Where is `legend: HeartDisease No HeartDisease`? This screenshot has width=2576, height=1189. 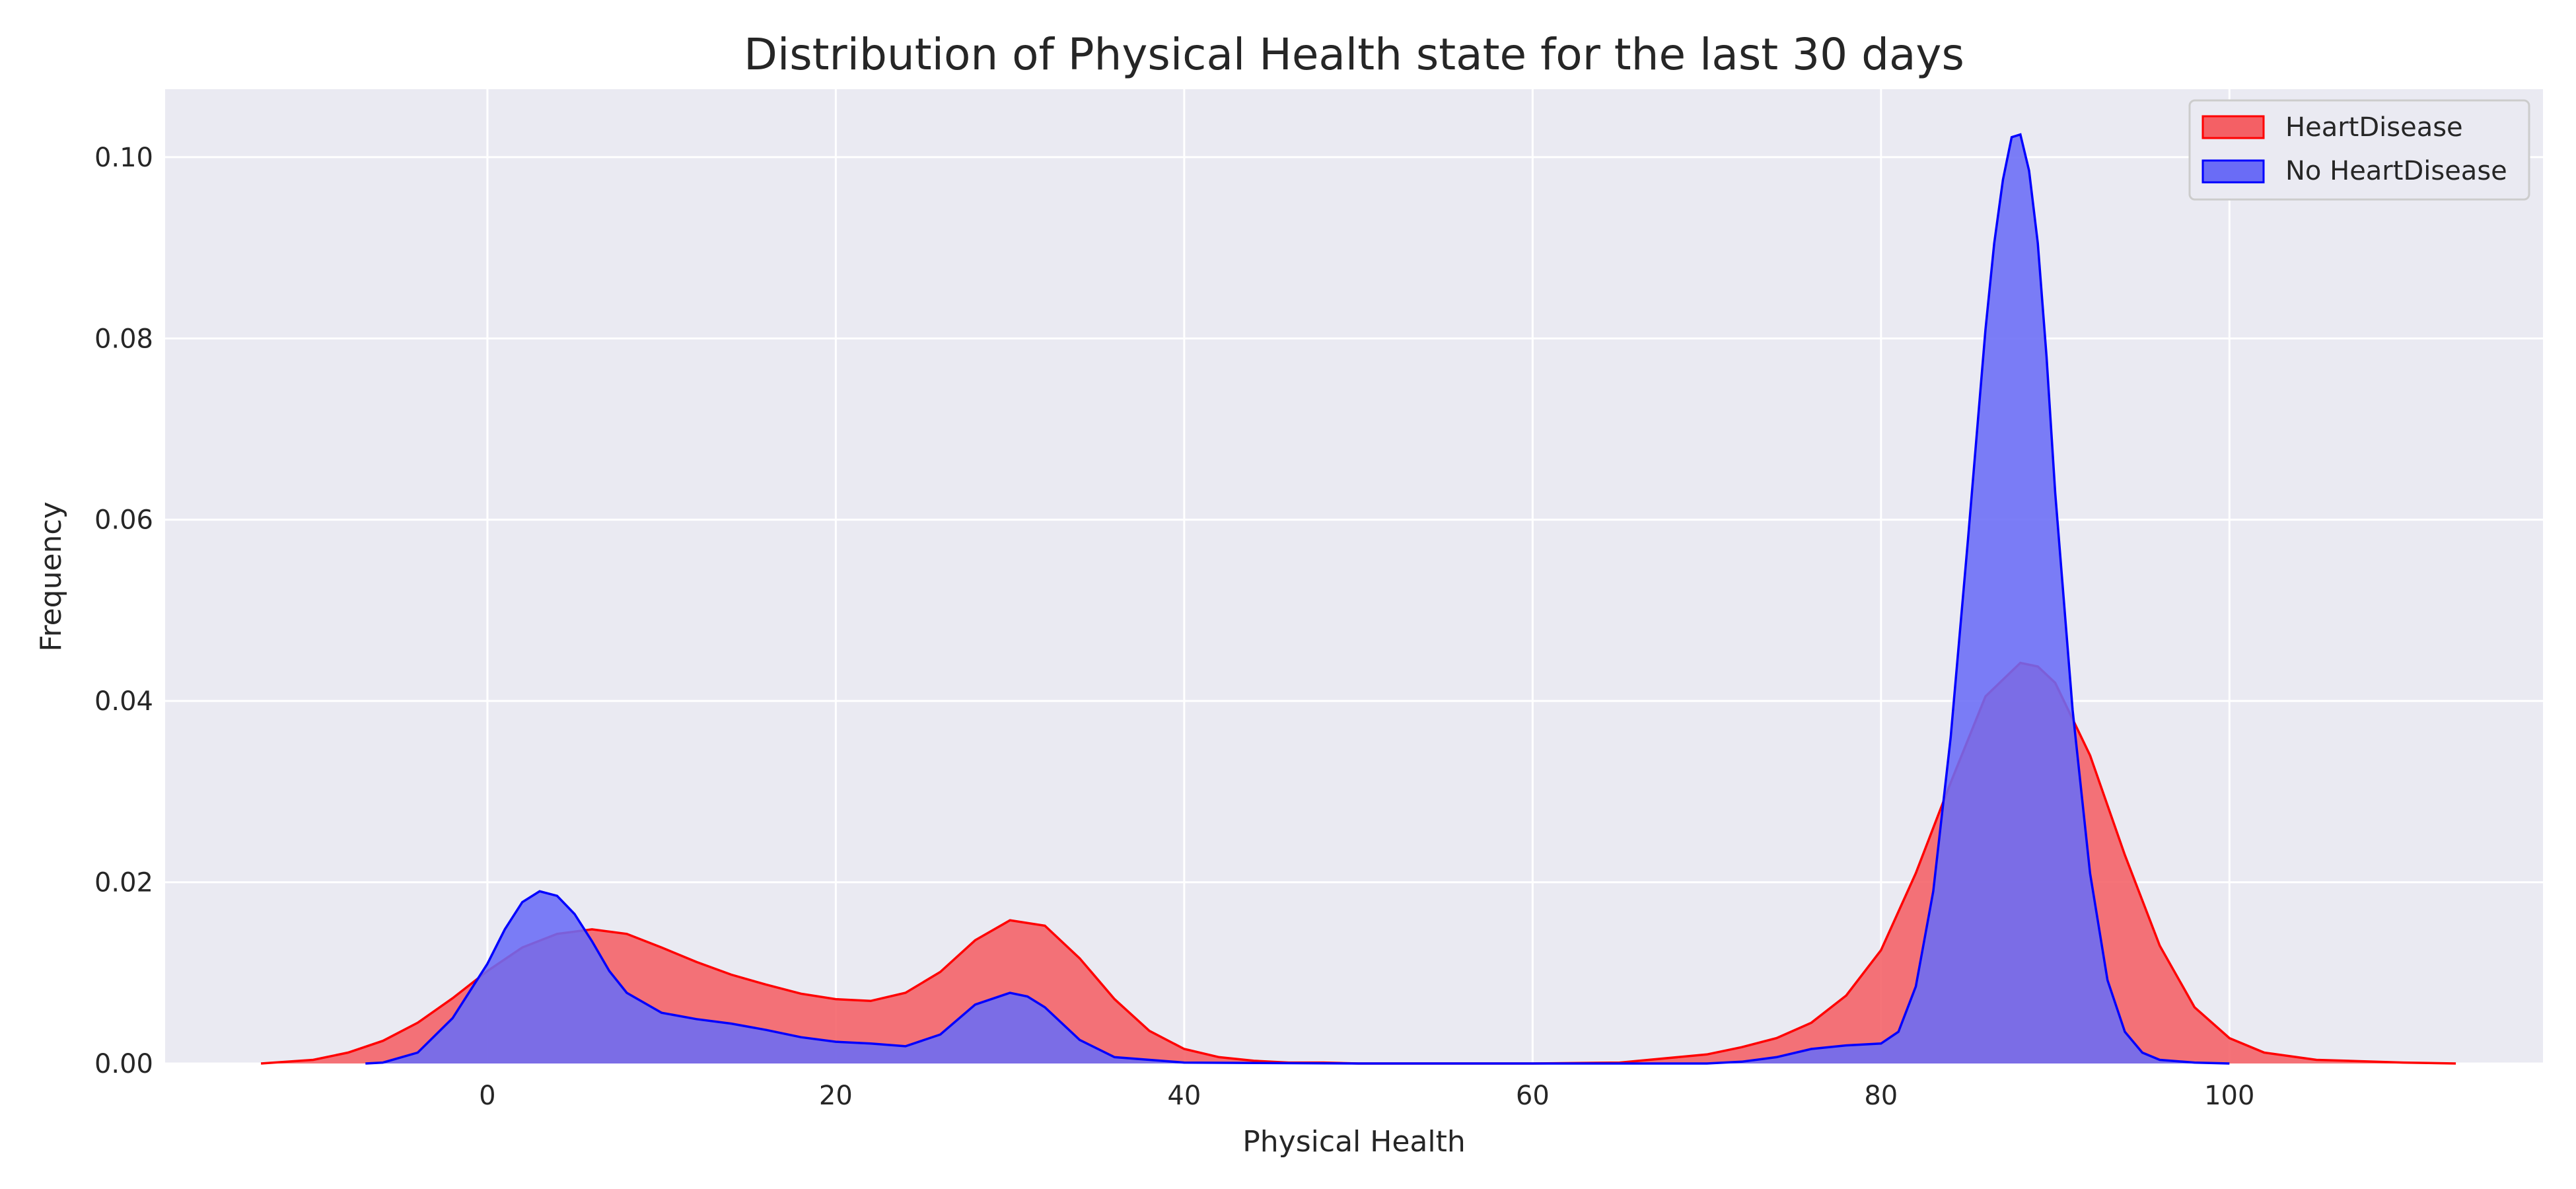
legend: HeartDisease No HeartDisease is located at coordinates (2359, 150).